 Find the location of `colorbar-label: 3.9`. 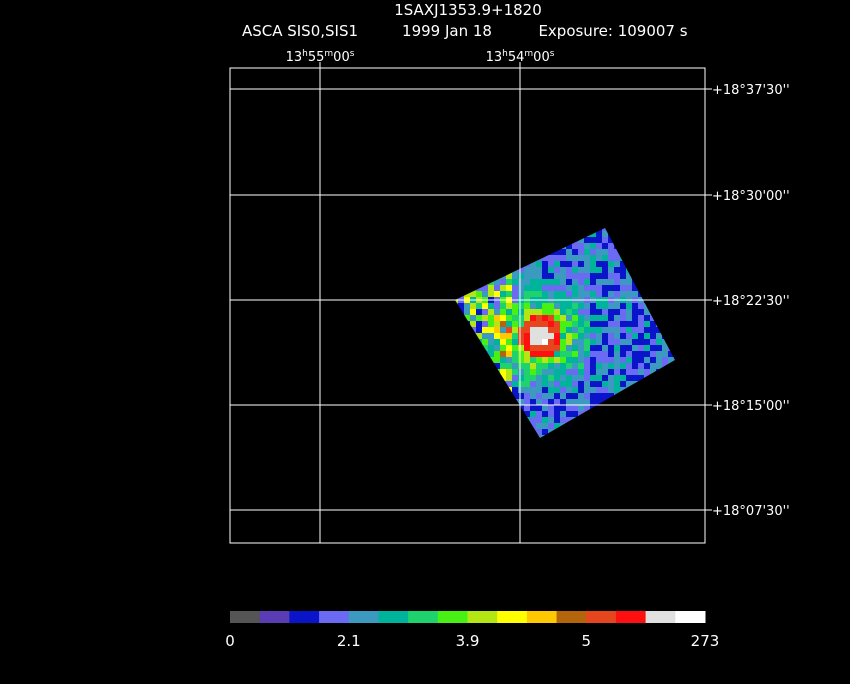

colorbar-label: 3.9 is located at coordinates (468, 641).